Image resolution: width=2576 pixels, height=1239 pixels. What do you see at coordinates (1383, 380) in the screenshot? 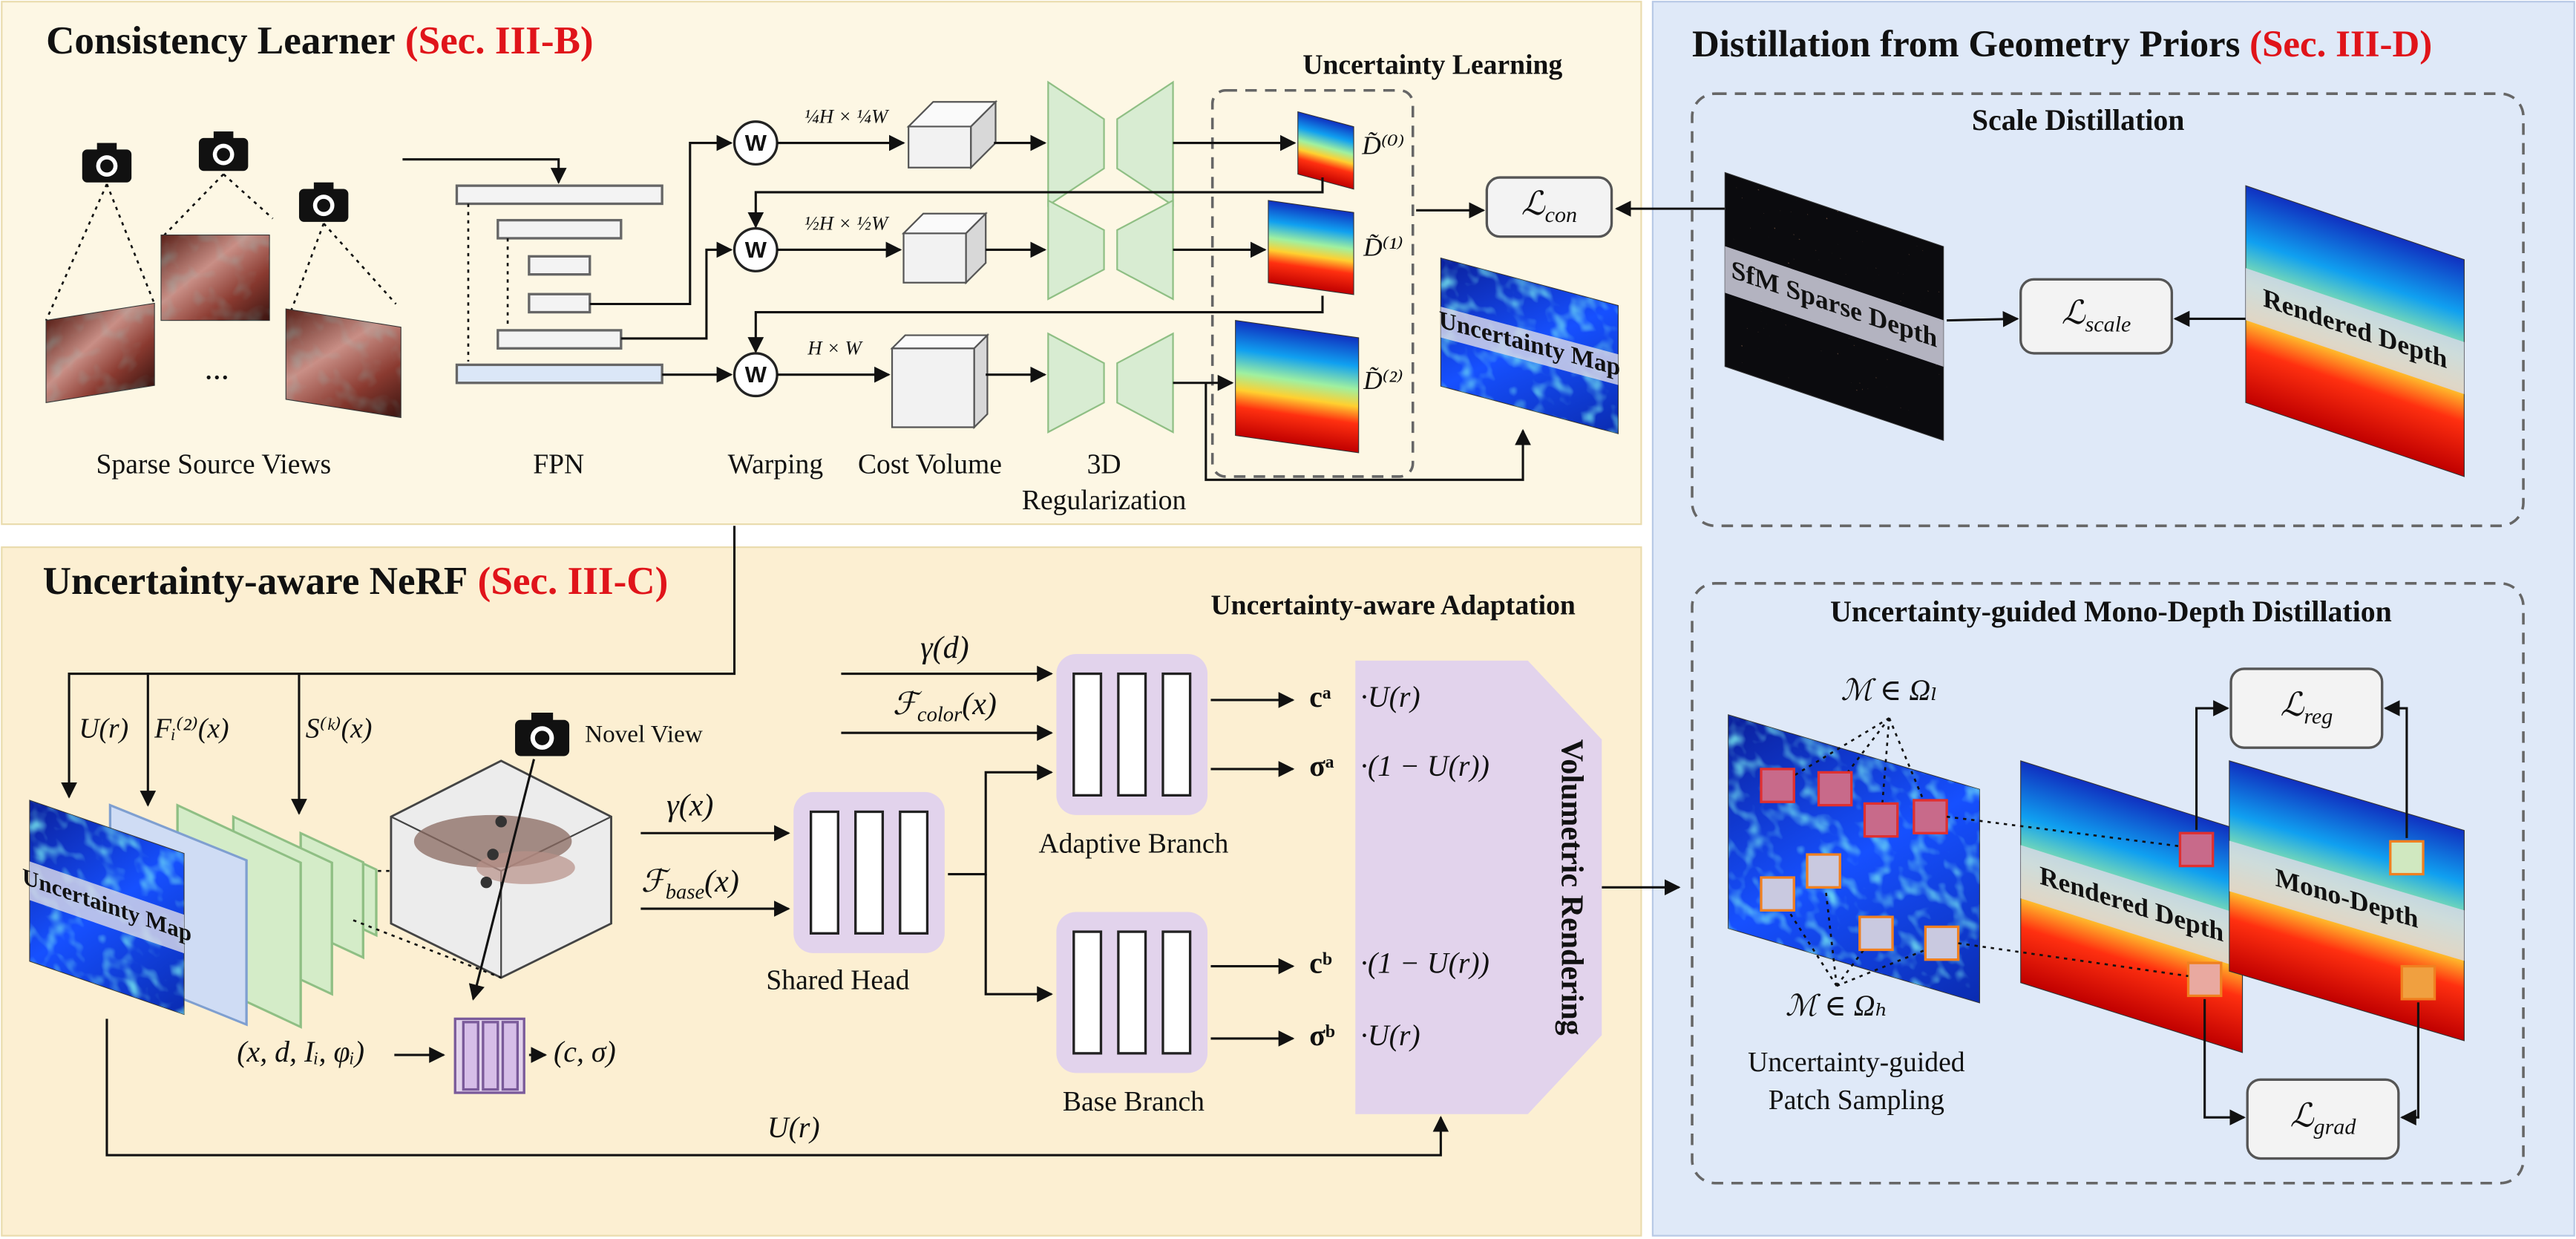
I see `label: D̃⁽²⁾` at bounding box center [1383, 380].